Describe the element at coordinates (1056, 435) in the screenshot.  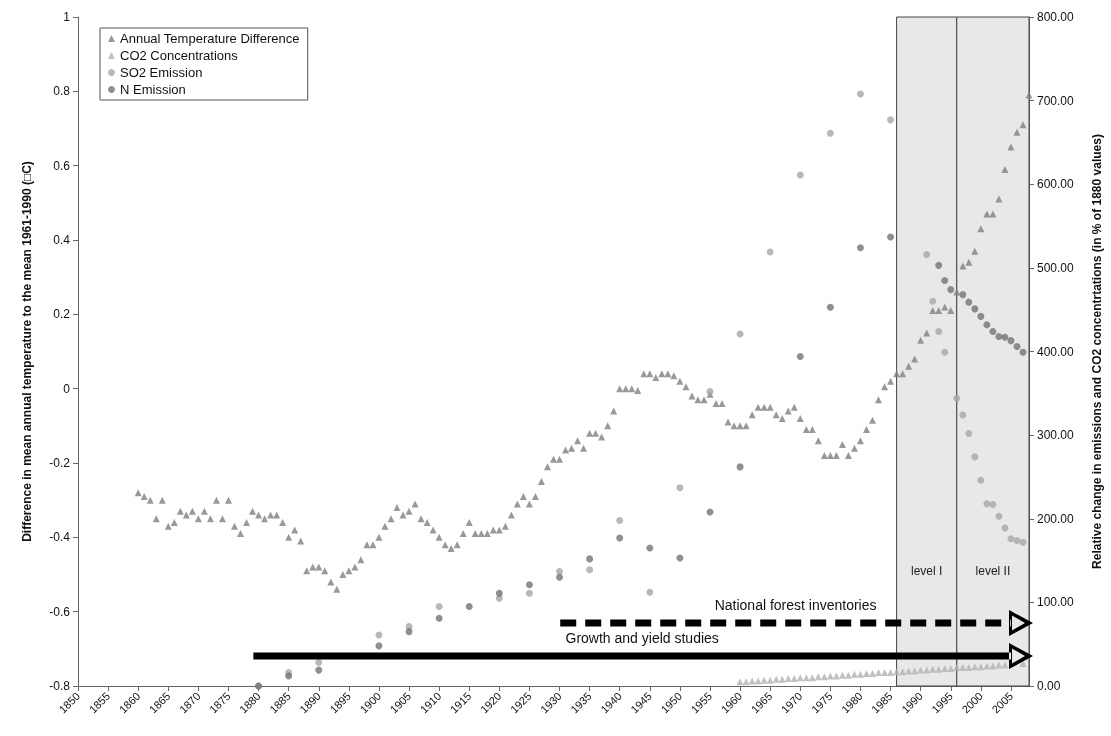
I see `y2-tick-label: 300.00` at that location.